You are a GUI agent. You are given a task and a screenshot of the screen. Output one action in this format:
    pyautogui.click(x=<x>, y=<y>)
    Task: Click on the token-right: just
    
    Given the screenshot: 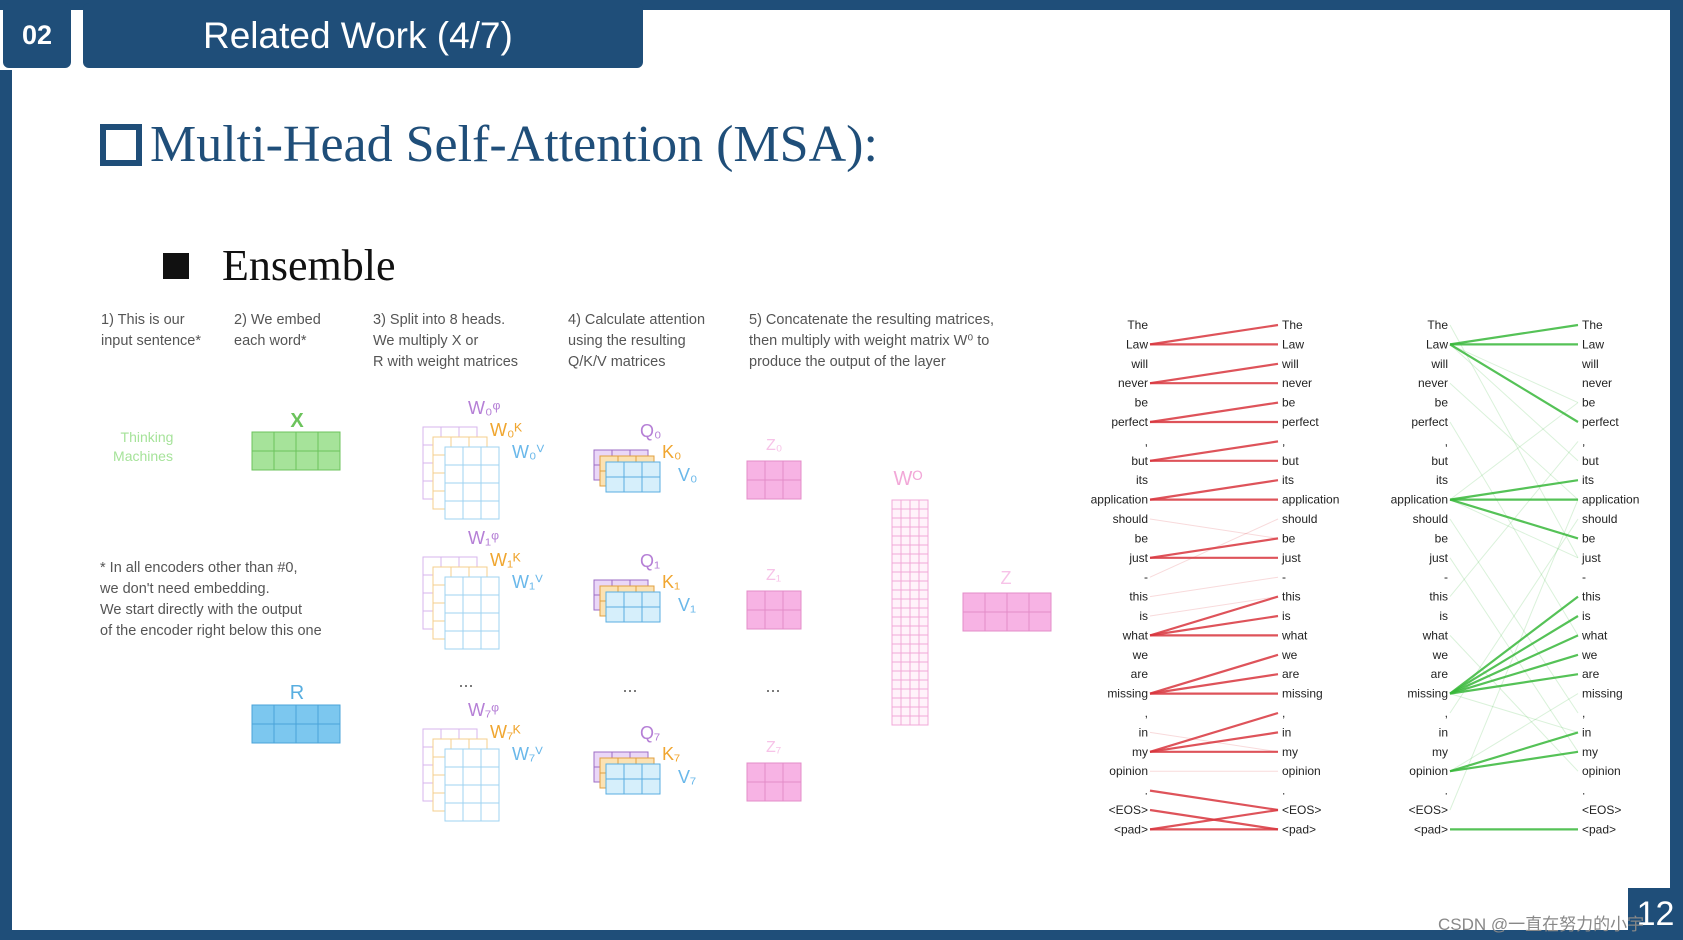 What is the action you would take?
    pyautogui.click(x=1591, y=558)
    